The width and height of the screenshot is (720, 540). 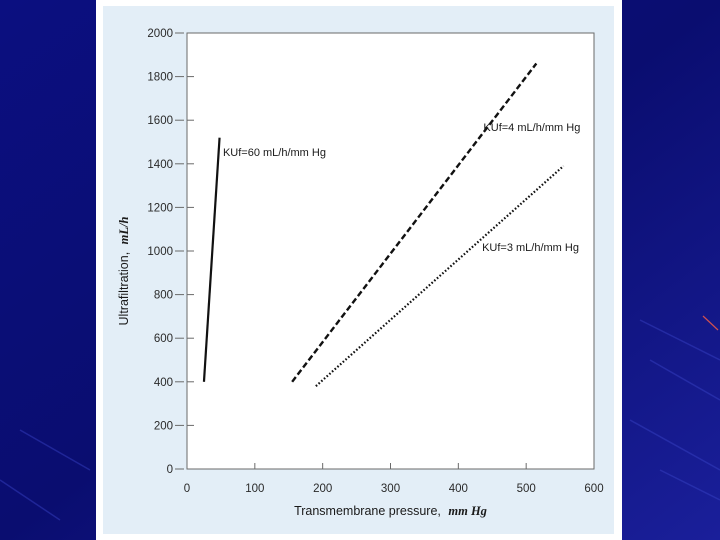 I want to click on x-tick-label: 400, so click(x=458, y=489).